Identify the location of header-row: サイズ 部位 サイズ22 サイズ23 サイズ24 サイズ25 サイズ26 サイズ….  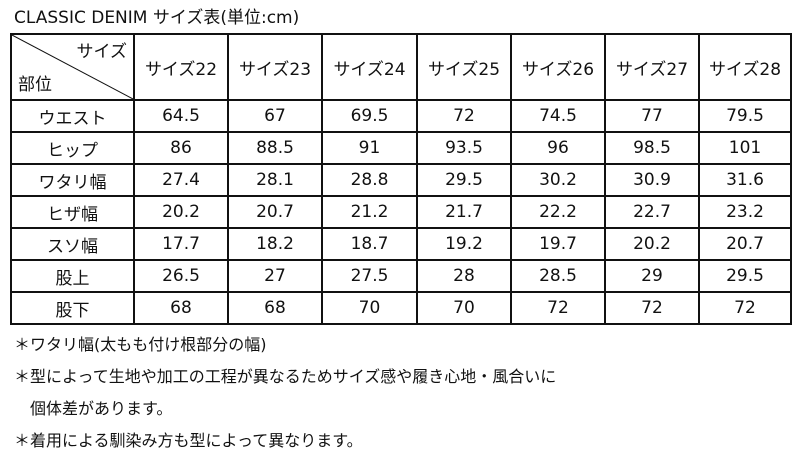
(401, 67).